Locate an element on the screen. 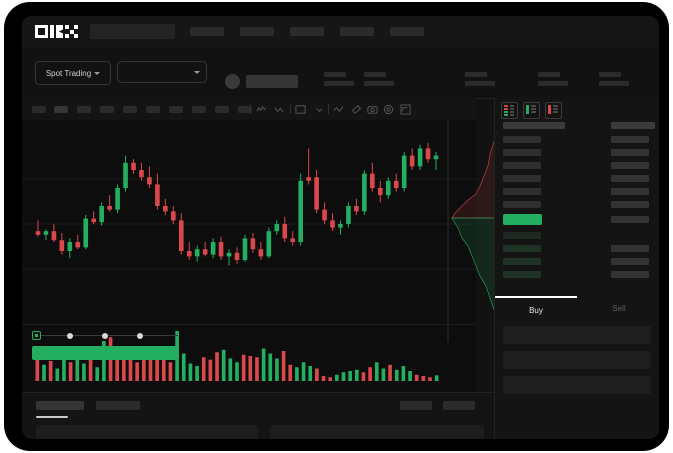  logo-letter-x is located at coordinates (71, 31).